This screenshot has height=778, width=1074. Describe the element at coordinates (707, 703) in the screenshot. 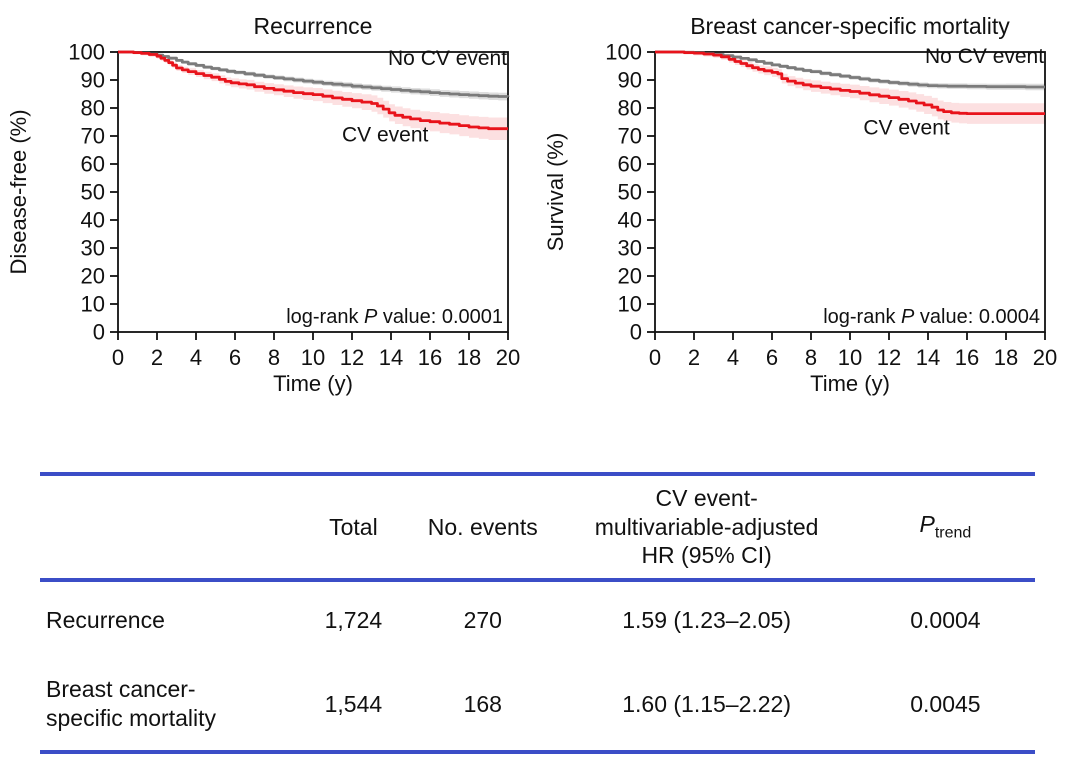

I see `row-hr: 1.60 (1.15–2.22)` at that location.